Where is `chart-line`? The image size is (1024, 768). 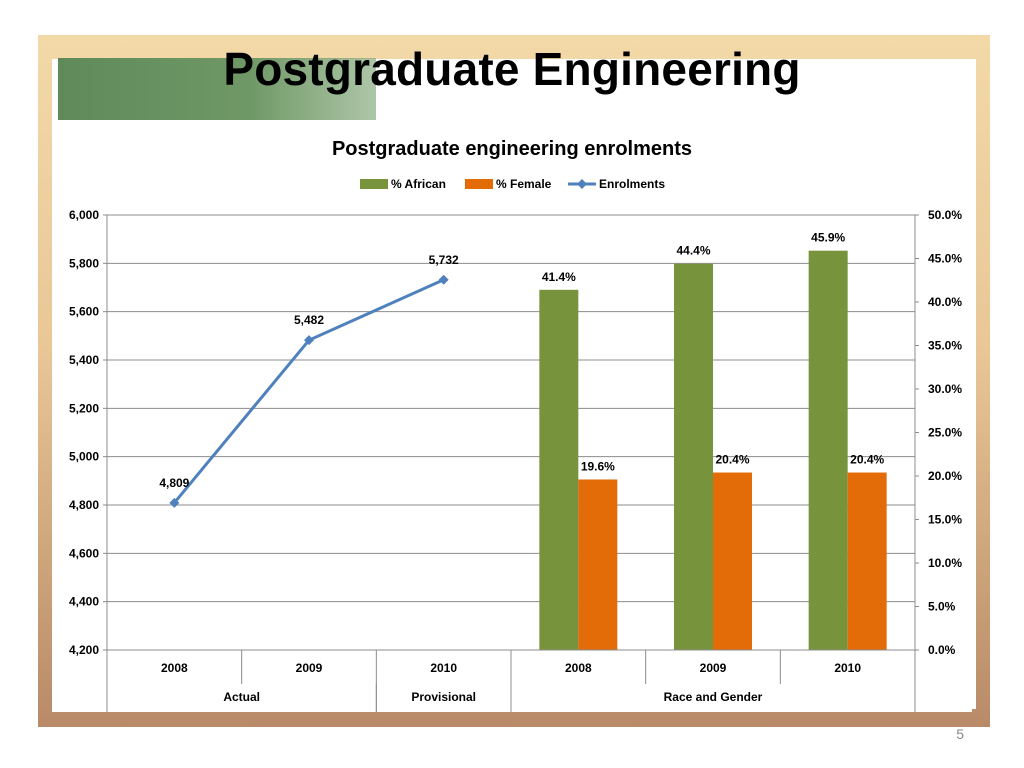 chart-line is located at coordinates (309, 391).